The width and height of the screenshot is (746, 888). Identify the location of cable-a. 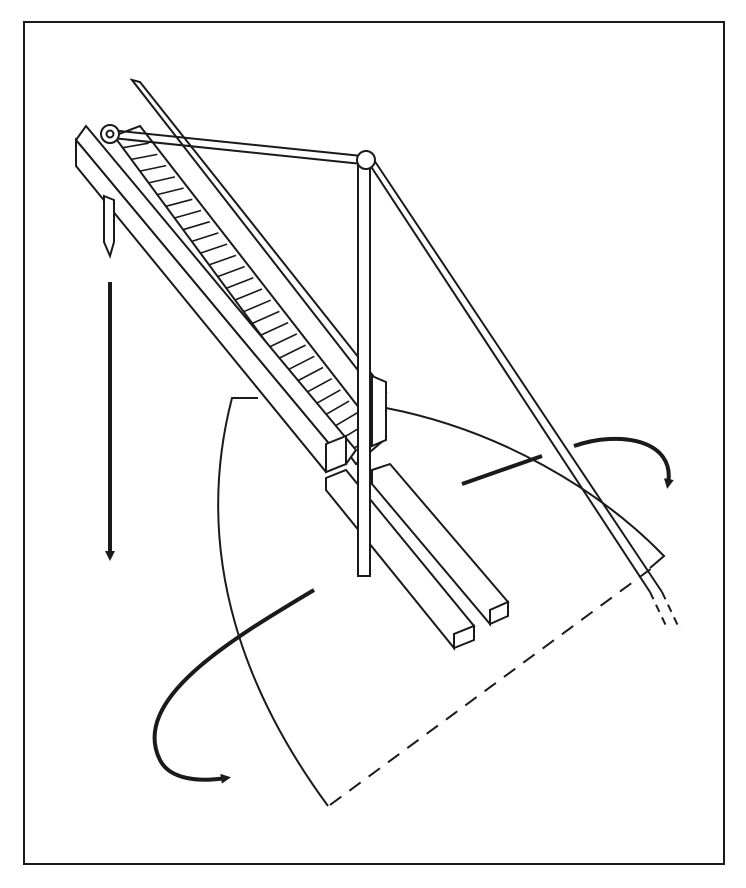
(236, 143).